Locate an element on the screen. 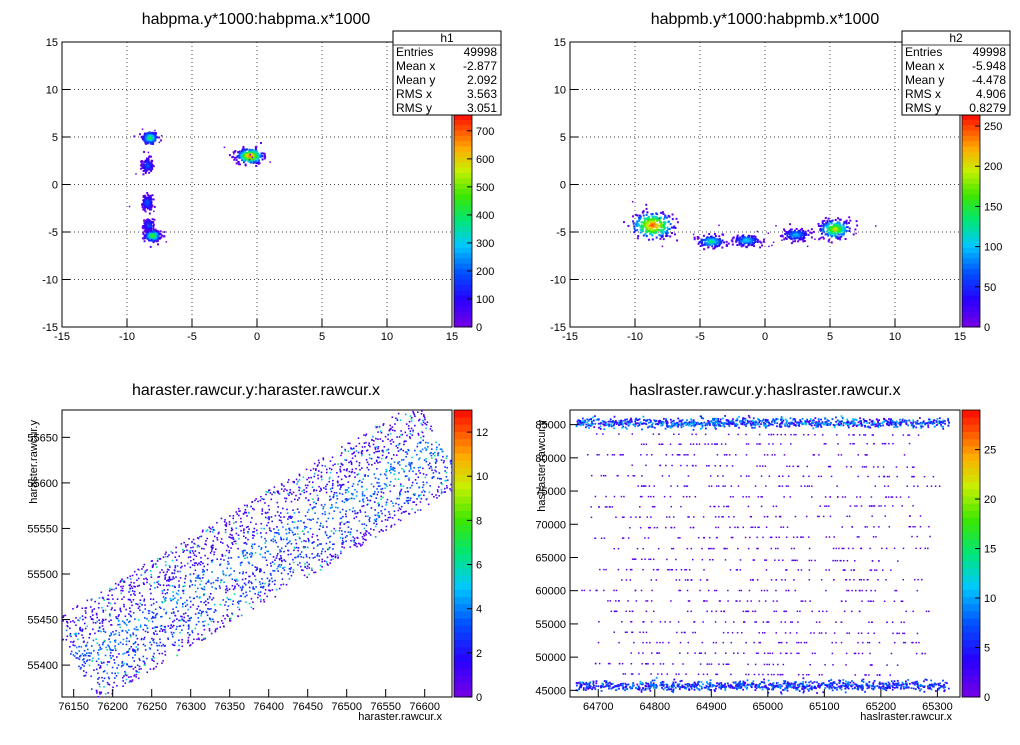  x-tick-label: 76200 is located at coordinates (112, 707).